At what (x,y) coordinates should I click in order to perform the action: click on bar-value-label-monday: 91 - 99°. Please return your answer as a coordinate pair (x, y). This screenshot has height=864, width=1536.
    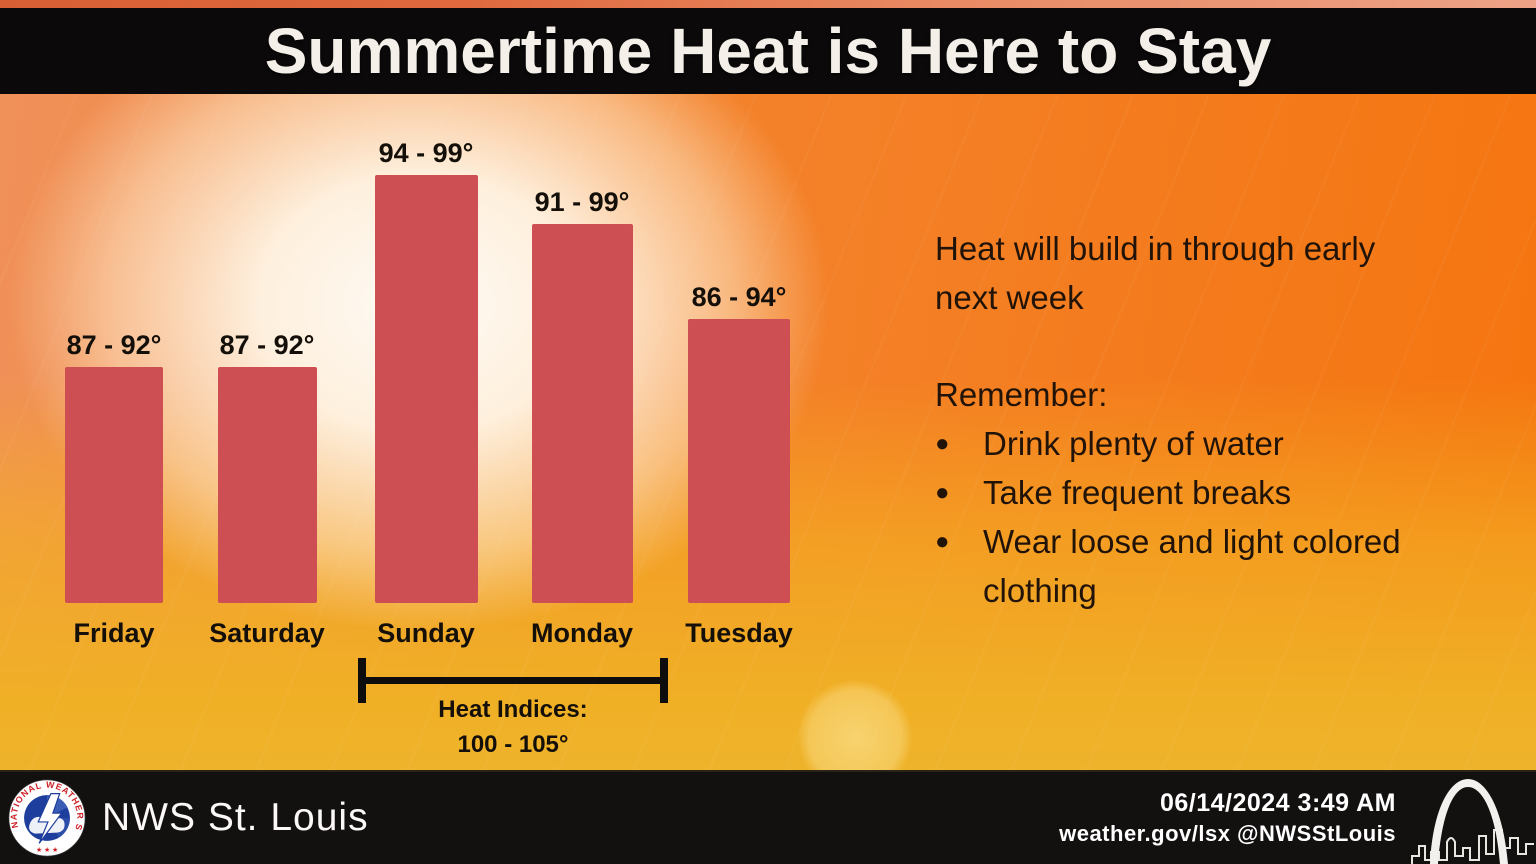
    Looking at the image, I should click on (582, 202).